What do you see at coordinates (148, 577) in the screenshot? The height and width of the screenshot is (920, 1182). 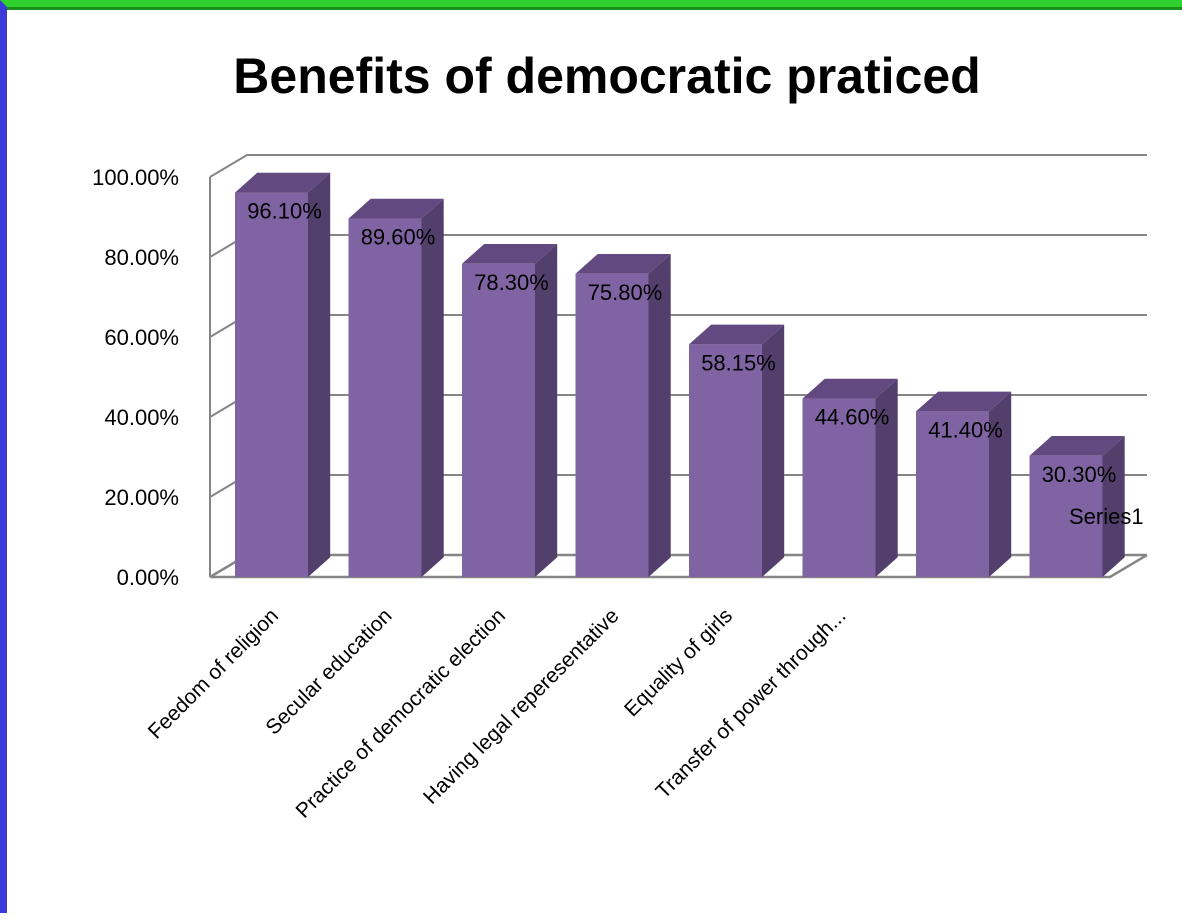 I see `y-tick-label: 0.00%` at bounding box center [148, 577].